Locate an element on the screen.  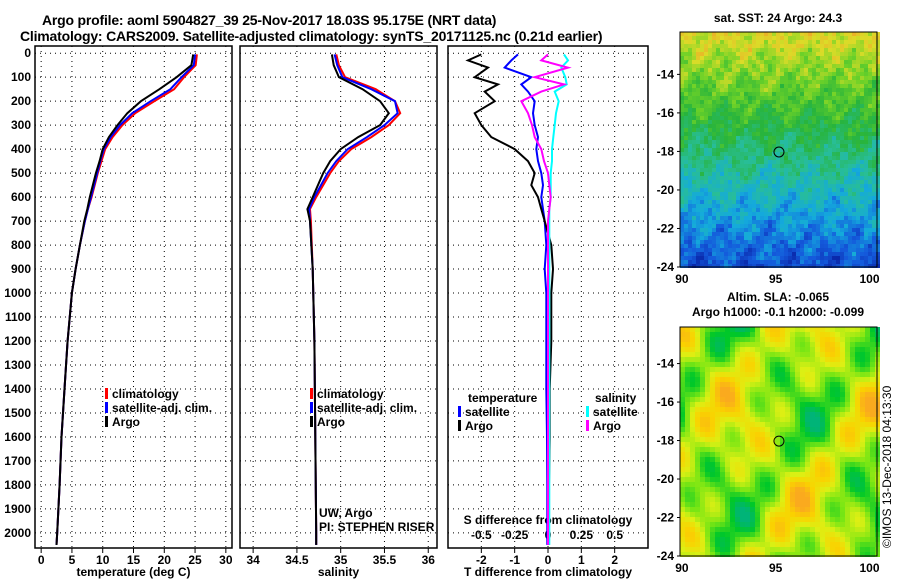
x-axis-label: salinity is located at coordinates (339, 572).